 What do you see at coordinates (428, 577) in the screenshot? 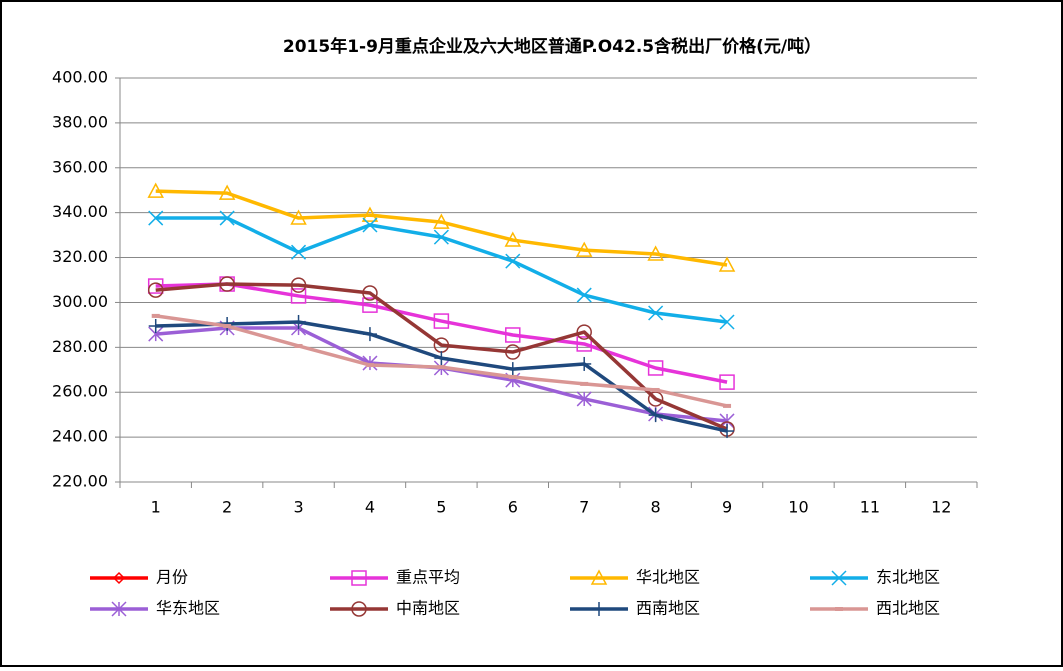
I see `legend-label: 重点平均` at bounding box center [428, 577].